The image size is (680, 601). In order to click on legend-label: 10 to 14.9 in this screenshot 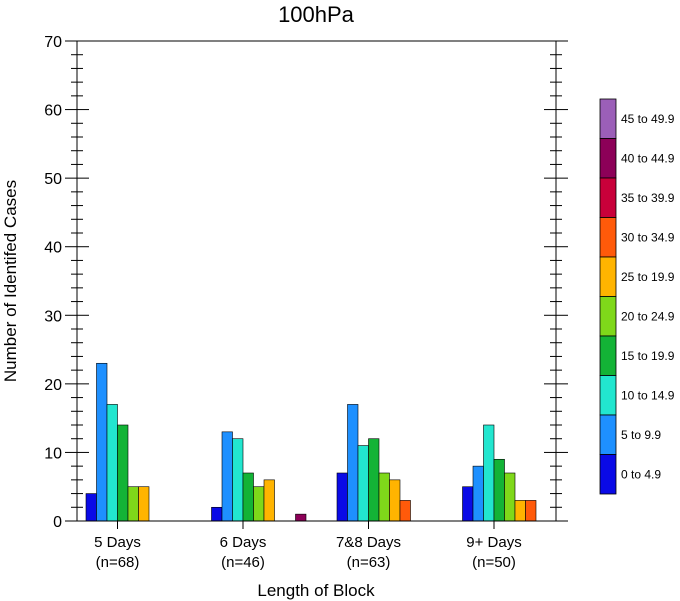, I will do `click(648, 395)`.